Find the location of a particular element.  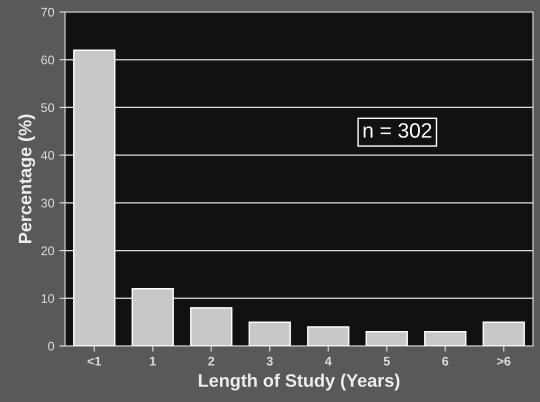

x-tick-label: 4 is located at coordinates (328, 361).